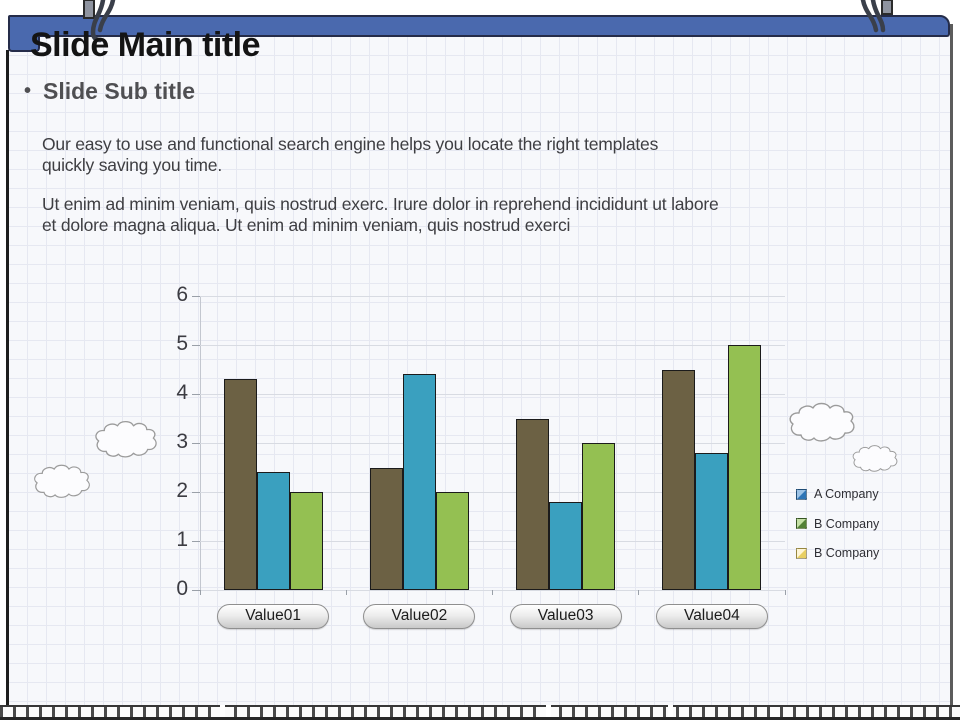  What do you see at coordinates (182, 588) in the screenshot?
I see `y-tick-label: 0` at bounding box center [182, 588].